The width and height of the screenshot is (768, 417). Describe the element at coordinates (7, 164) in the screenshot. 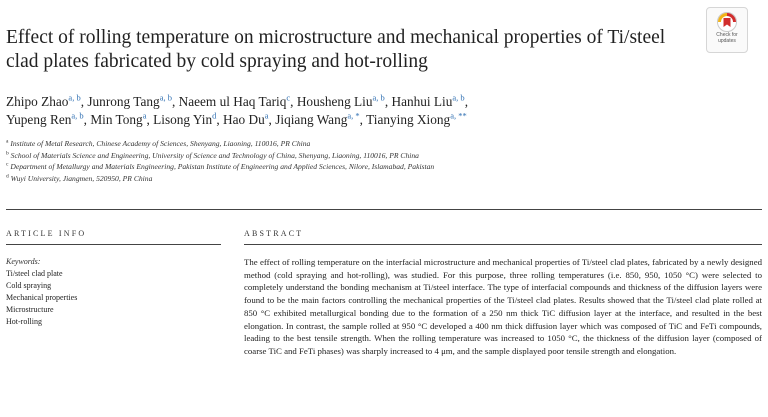

I see `affiliation-key: c` at that location.